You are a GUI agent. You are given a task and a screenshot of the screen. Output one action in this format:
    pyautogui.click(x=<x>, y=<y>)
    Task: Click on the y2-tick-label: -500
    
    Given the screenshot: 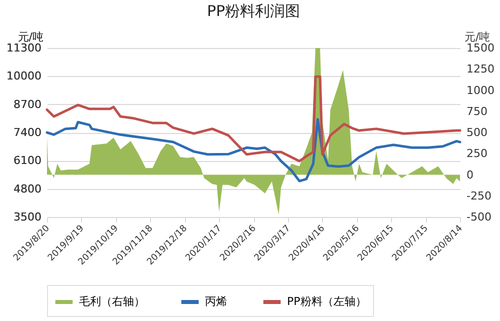 What is the action you would take?
    pyautogui.click(x=479, y=217)
    